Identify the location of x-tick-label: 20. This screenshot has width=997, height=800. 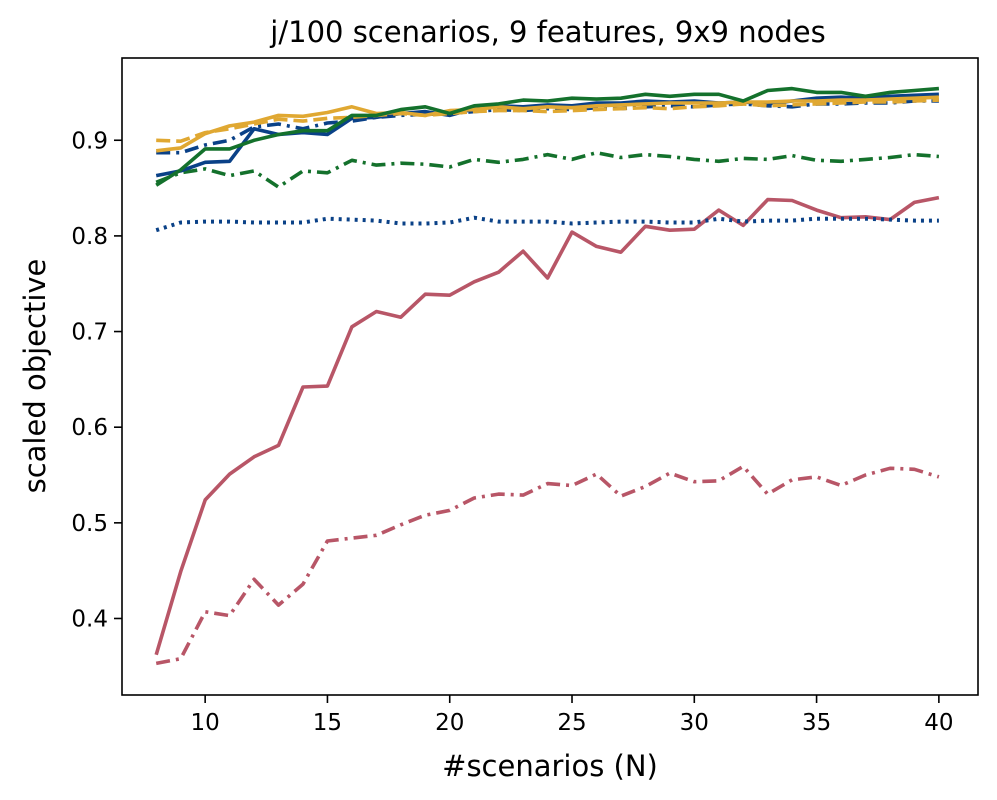
(449, 723).